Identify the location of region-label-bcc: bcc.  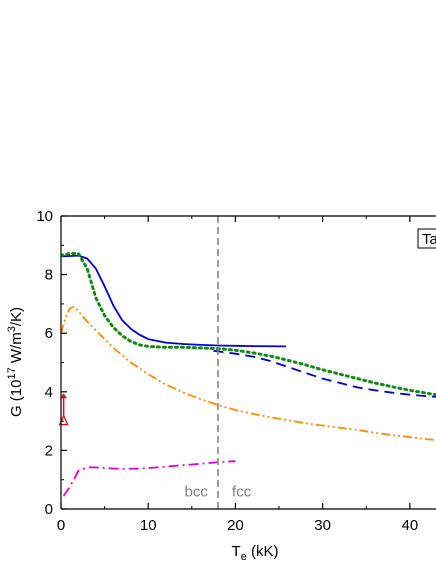
(197, 491).